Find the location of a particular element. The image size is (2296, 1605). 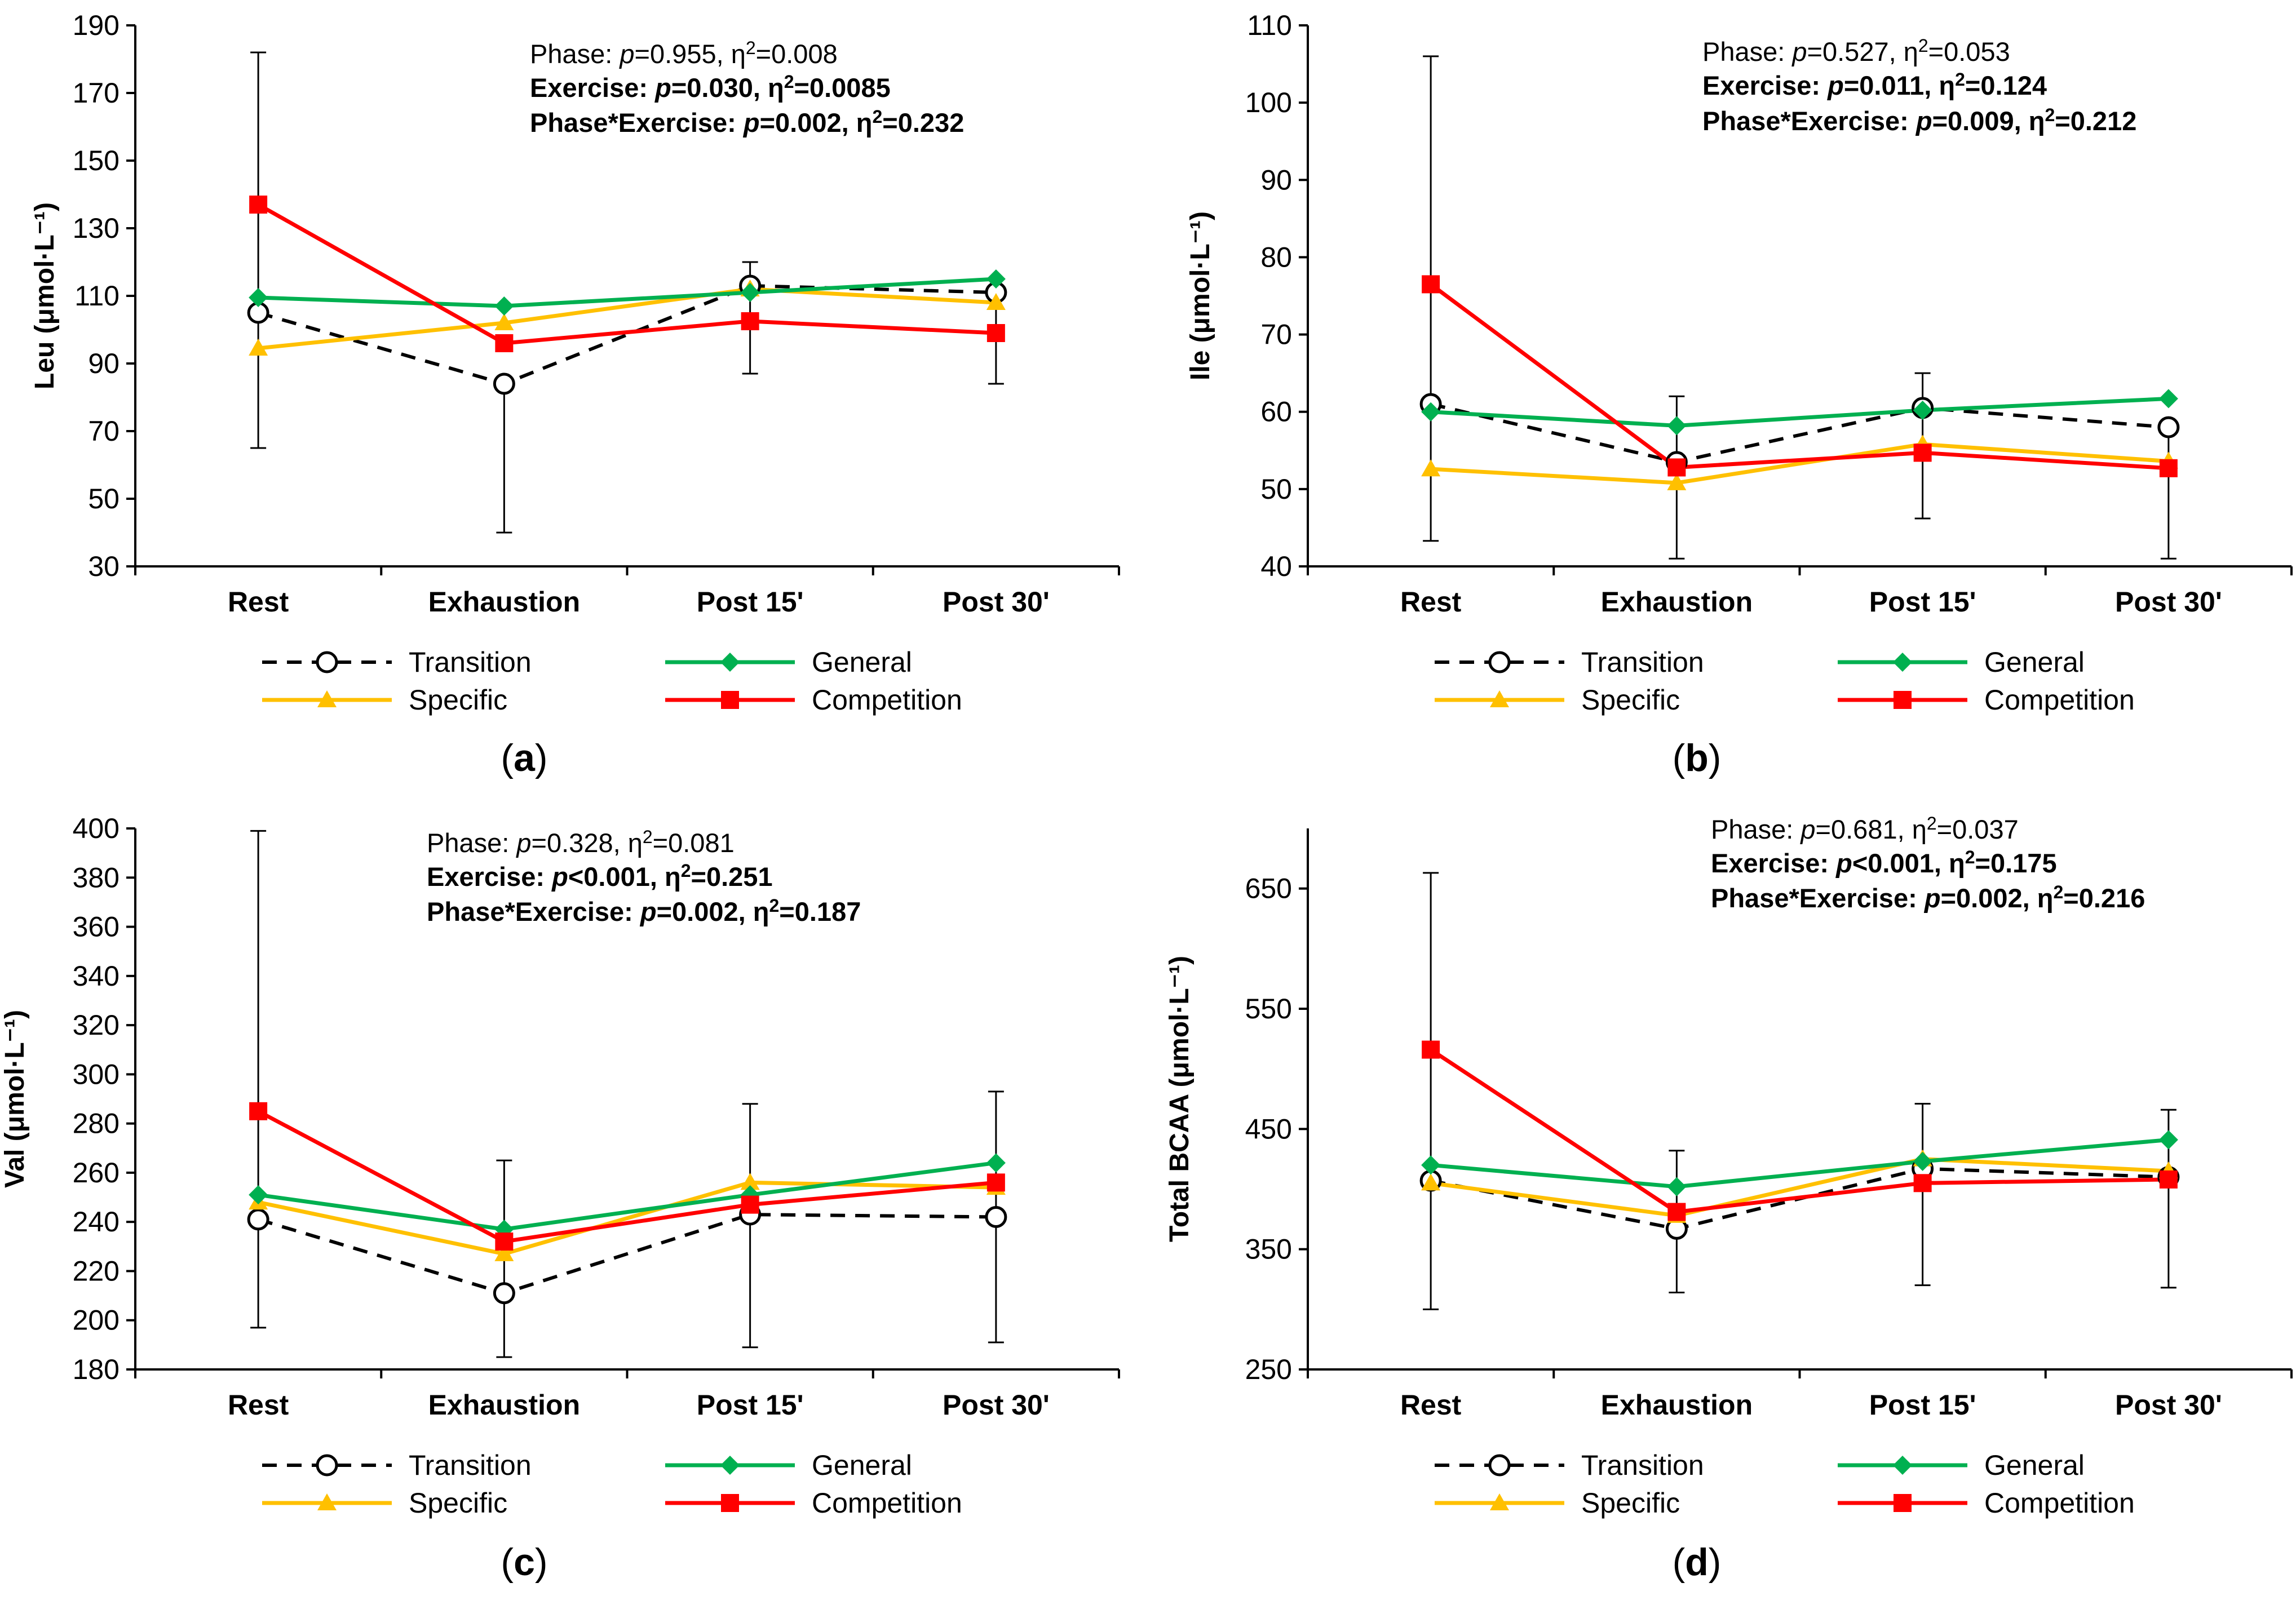

stats-annotation: Exercise: p<0.001, η2=0.251 is located at coordinates (600, 877).